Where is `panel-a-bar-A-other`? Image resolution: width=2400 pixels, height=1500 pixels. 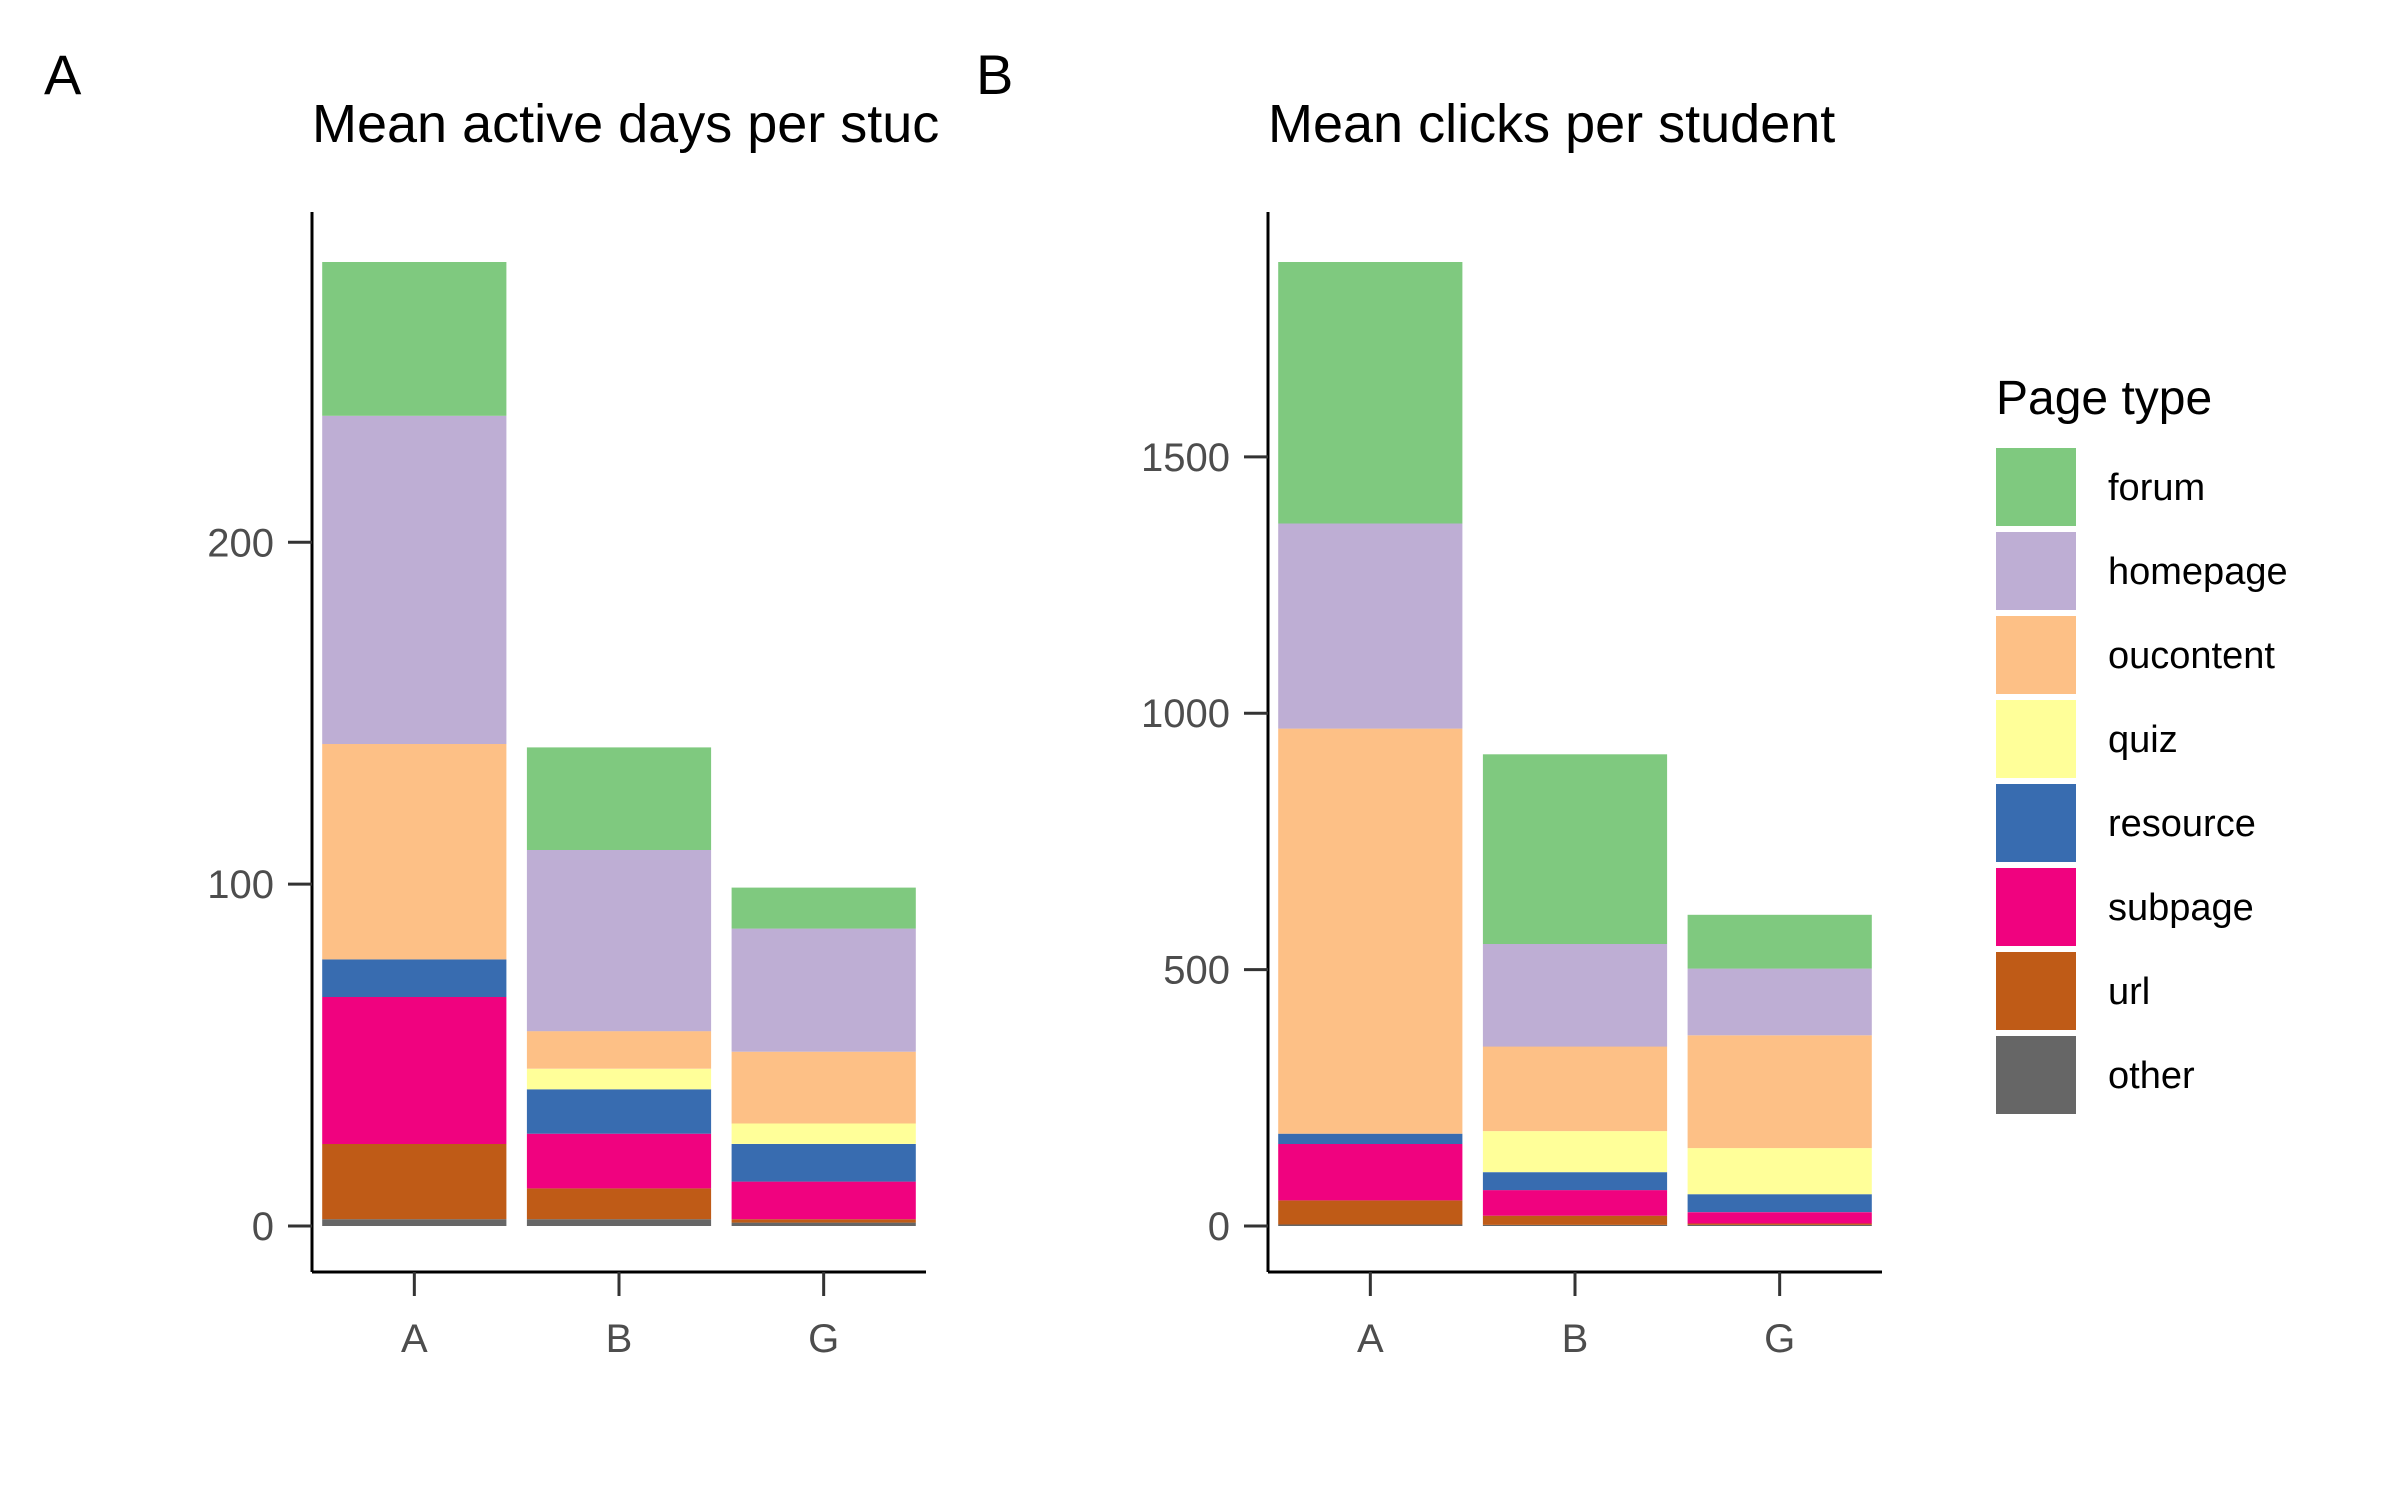
panel-a-bar-A-other is located at coordinates (414, 1222).